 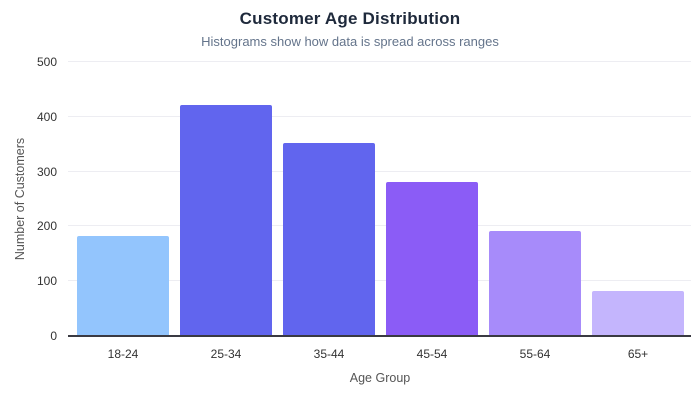 I want to click on chart-title: Customer Age Distribution, so click(x=350, y=18).